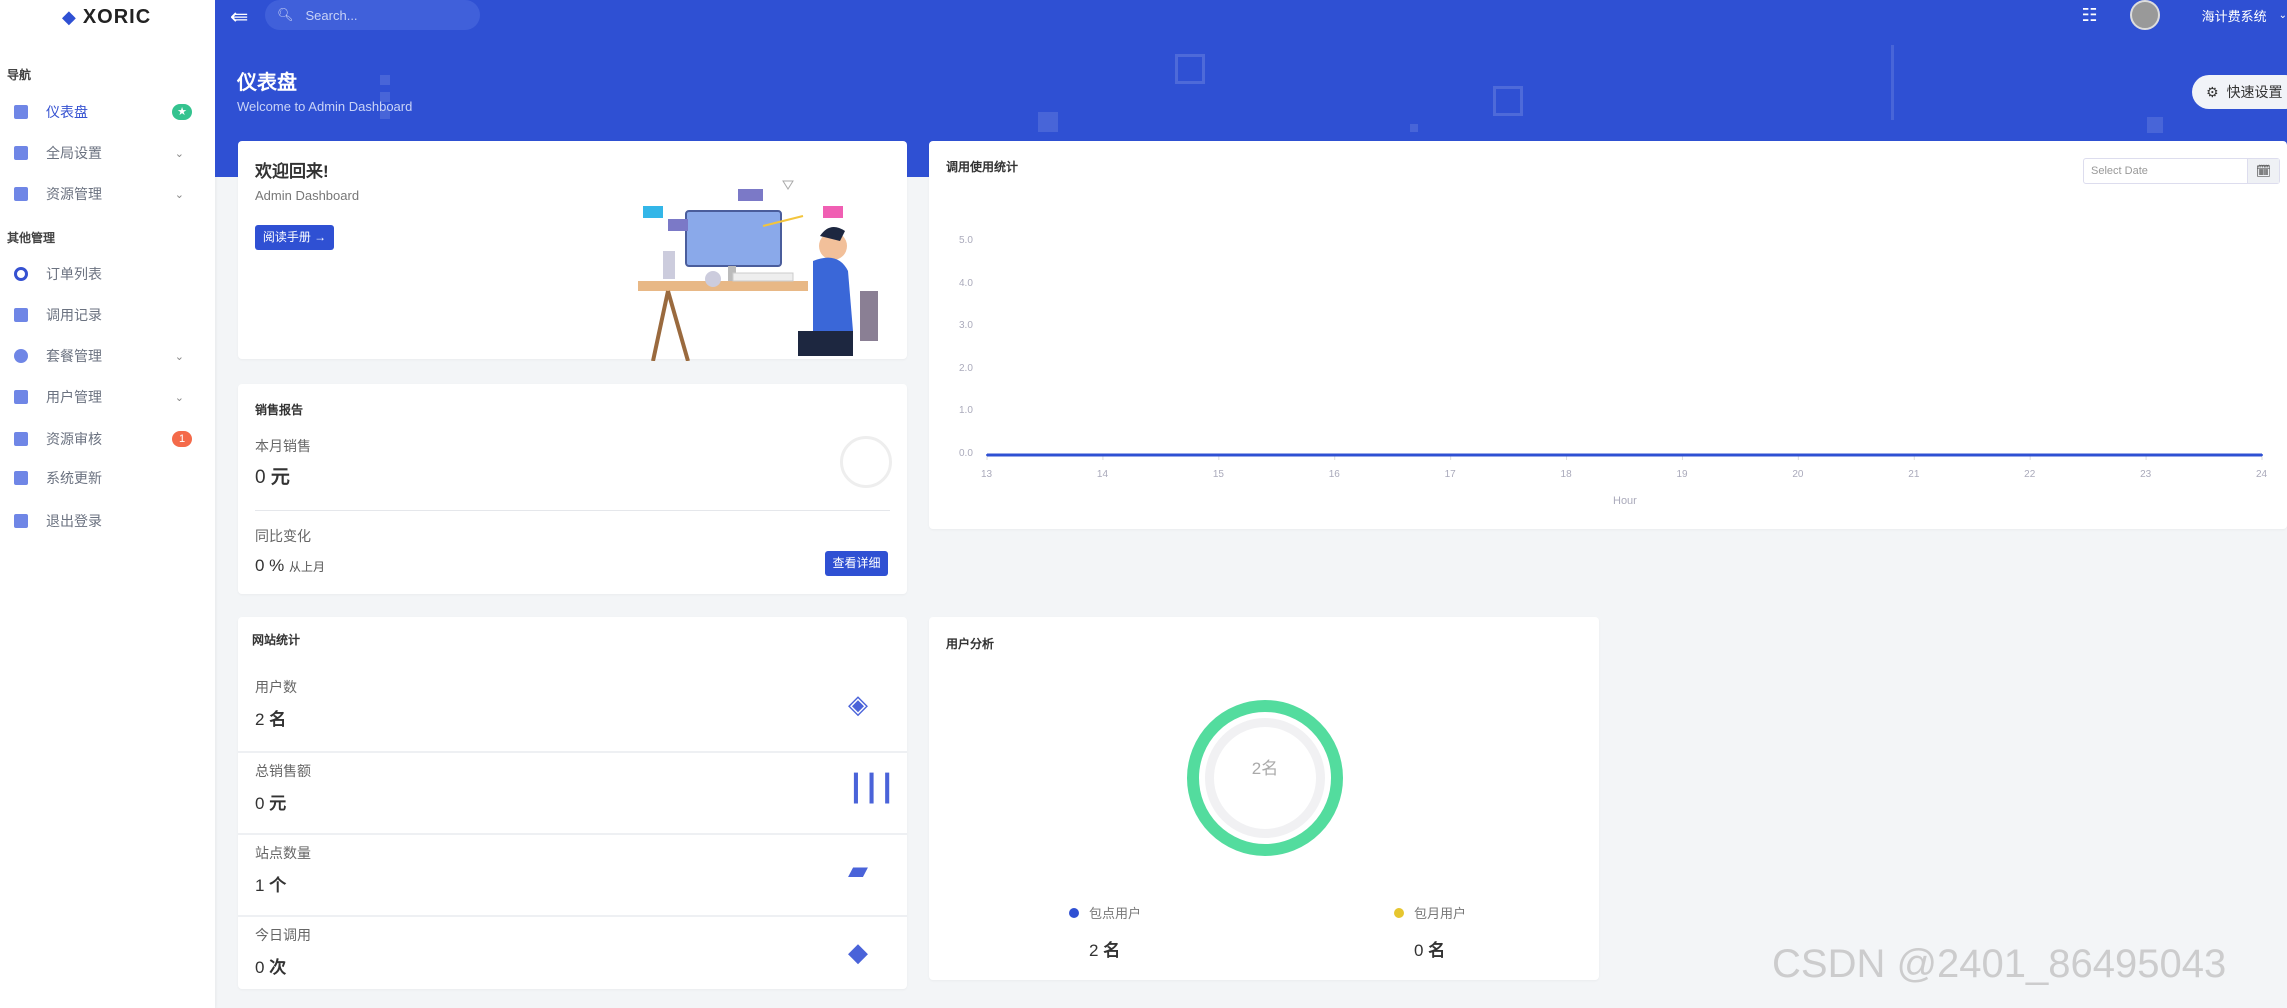  I want to click on sidebar-item-5: 套餐管理 ⌄, so click(107, 356).